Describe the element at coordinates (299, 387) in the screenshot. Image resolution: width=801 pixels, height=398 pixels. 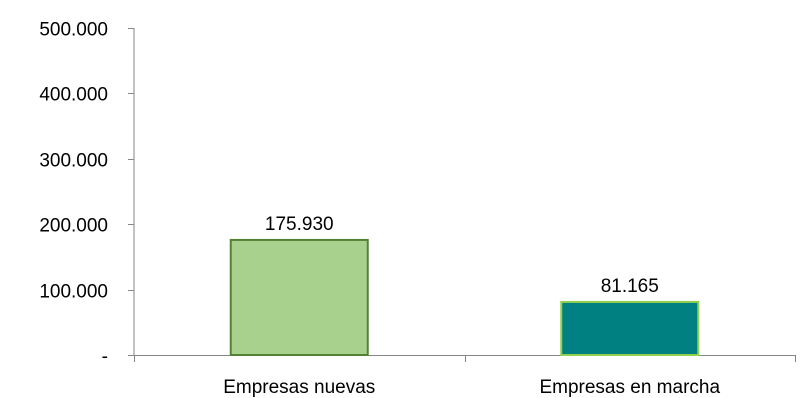
I see `x-category-label: Empresas nuevas` at that location.